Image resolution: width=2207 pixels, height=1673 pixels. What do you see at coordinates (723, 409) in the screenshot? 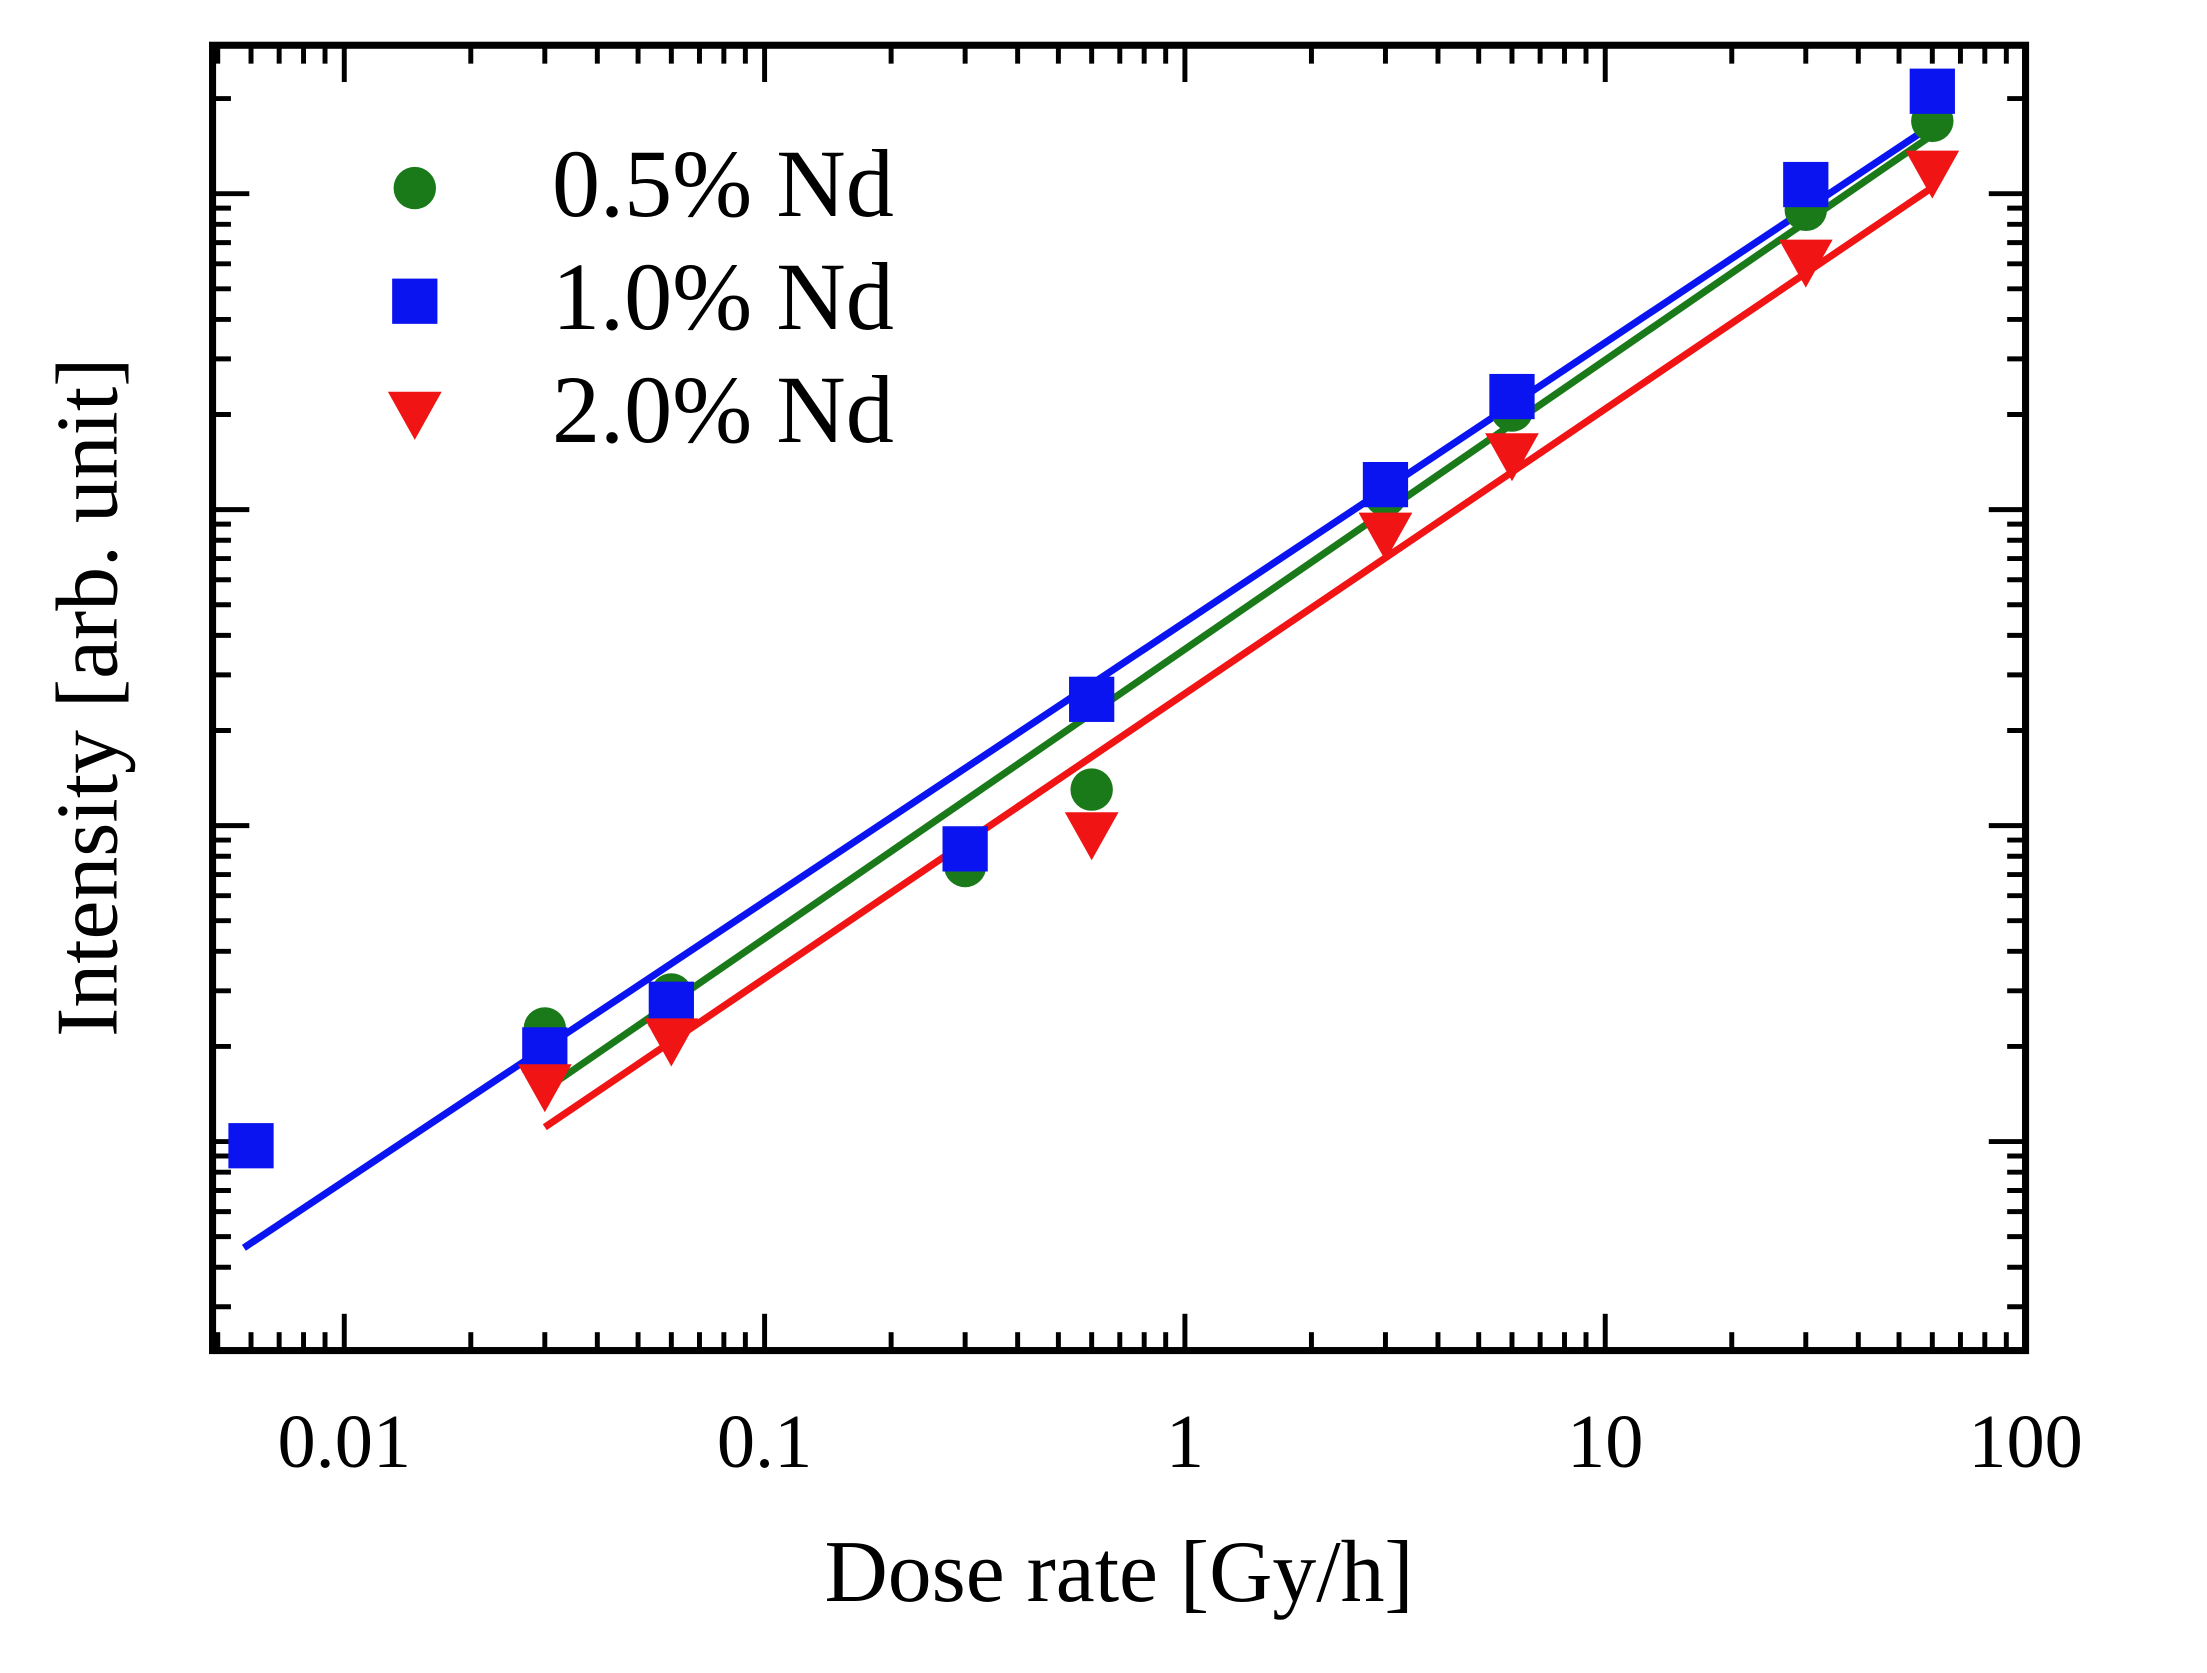
I see `legend-label: 2.0% Nd` at bounding box center [723, 409].